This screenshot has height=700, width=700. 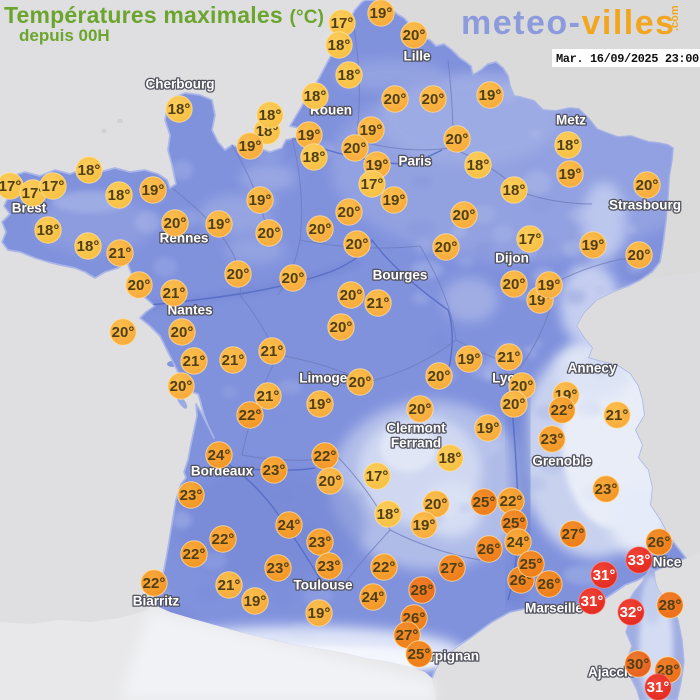 What do you see at coordinates (323, 585) in the screenshot?
I see `svg-text: Toulouse` at bounding box center [323, 585].